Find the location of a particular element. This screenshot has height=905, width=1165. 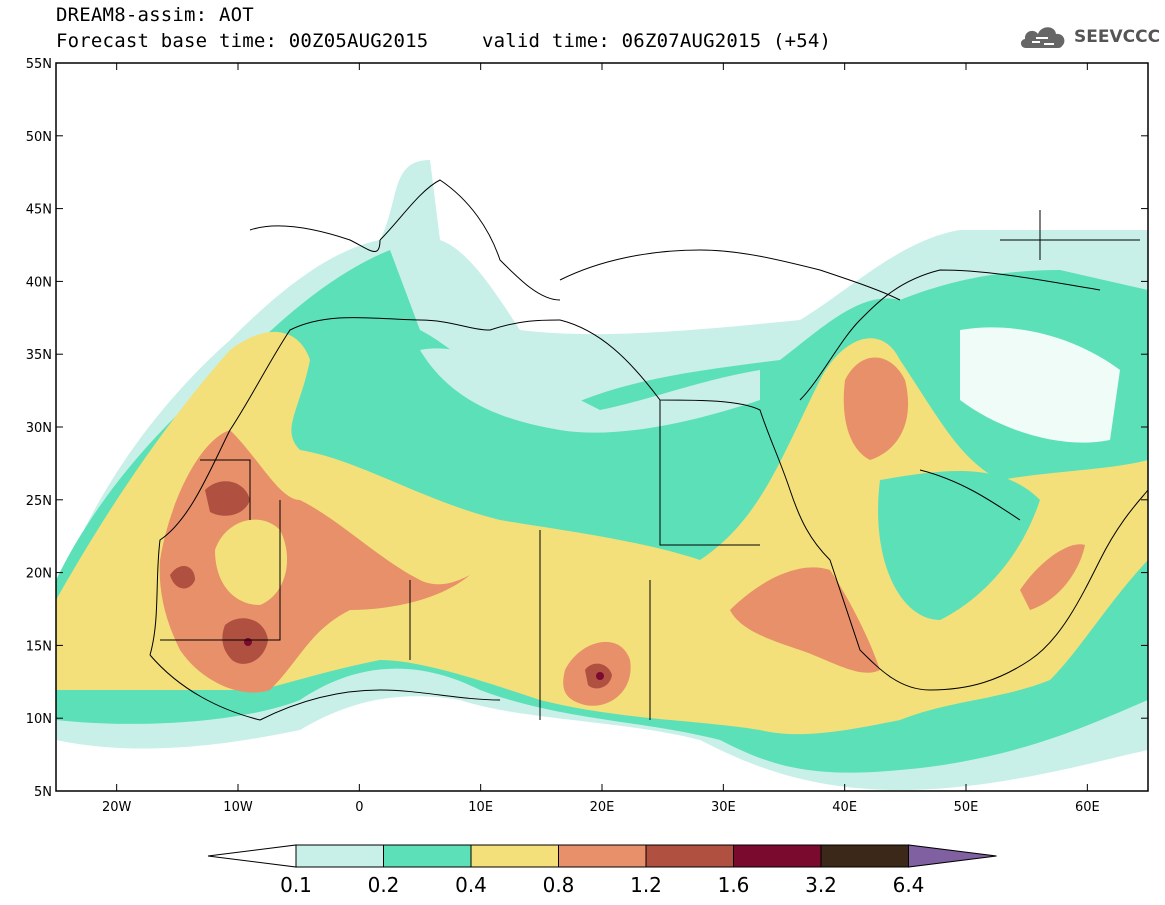

lat-label: 25N is located at coordinates (39, 501).